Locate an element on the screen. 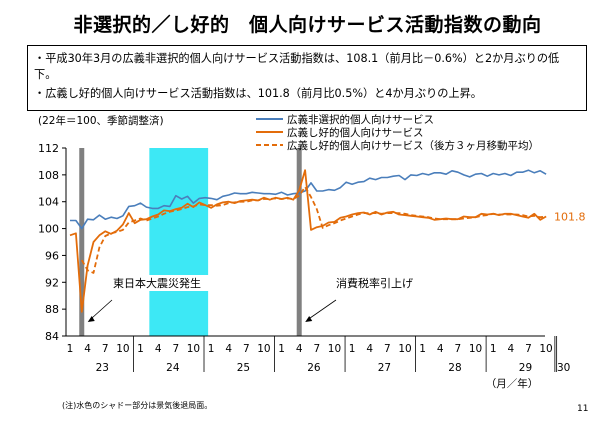 The width and height of the screenshot is (615, 426). y-tick-label: 104 is located at coordinates (48, 202).